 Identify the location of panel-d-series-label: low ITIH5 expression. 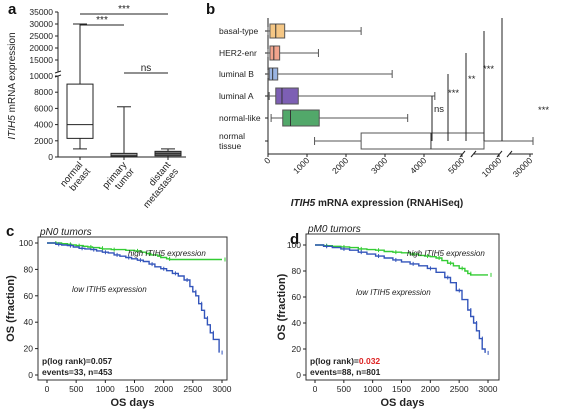
(393, 292).